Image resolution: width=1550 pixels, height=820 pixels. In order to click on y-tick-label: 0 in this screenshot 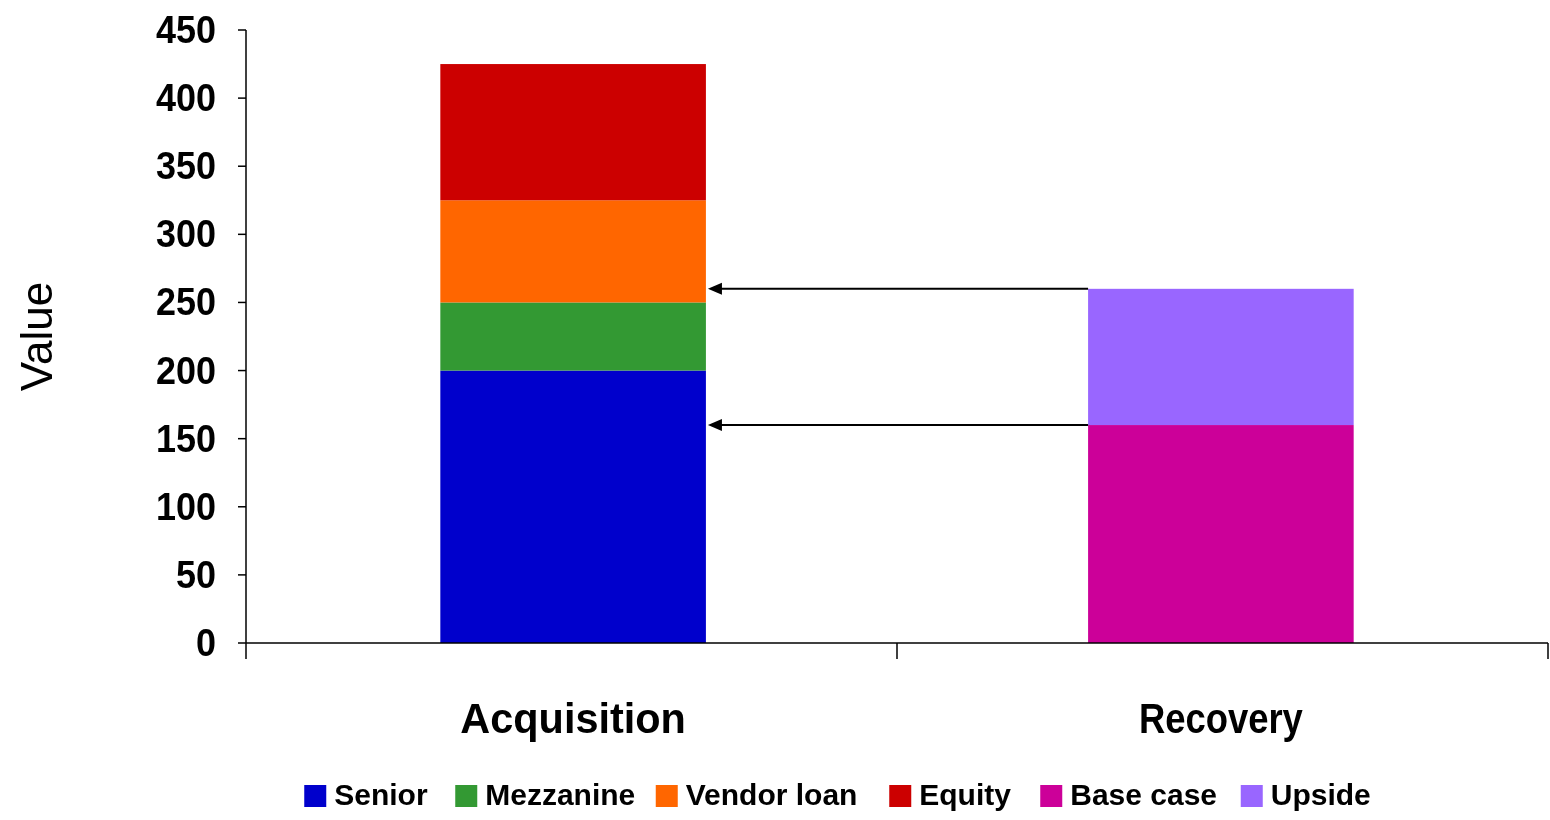, I will do `click(207, 643)`.